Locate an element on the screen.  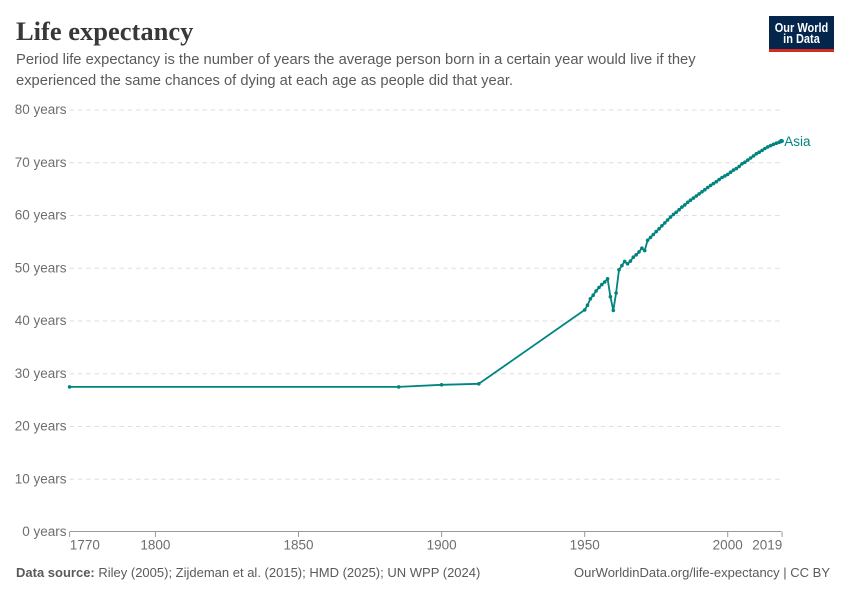
svg-text: 10 years is located at coordinates (41, 478).